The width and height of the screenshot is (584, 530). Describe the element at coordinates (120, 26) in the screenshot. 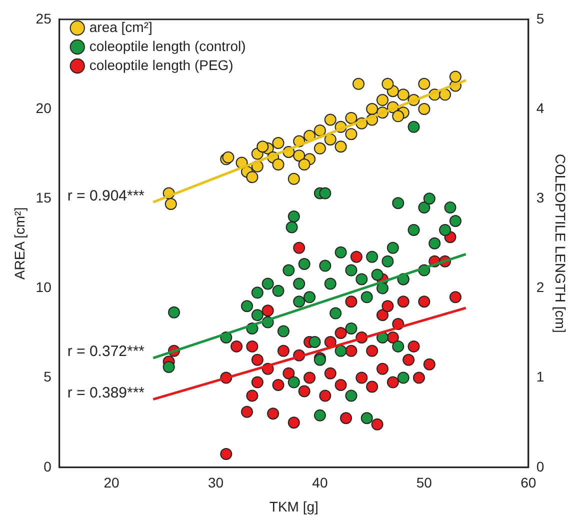

I see `legend-label: area [cm²]` at that location.